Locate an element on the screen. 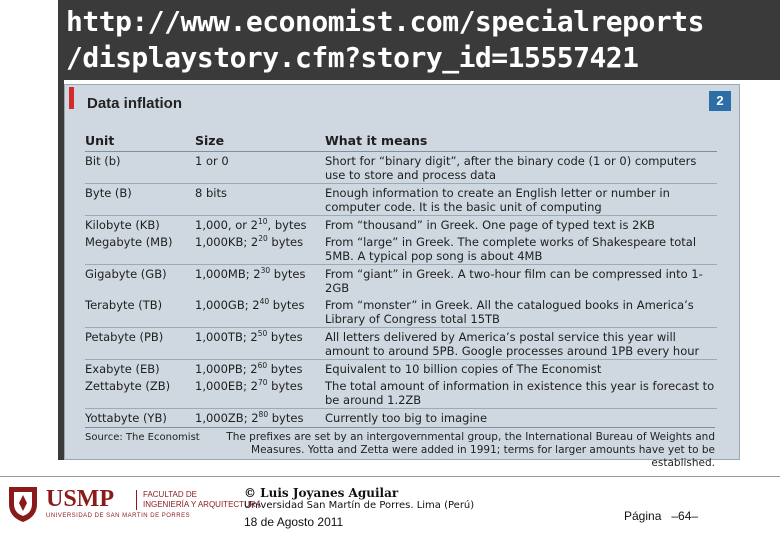 The image size is (780, 540). figure-number-badge: 2 is located at coordinates (720, 101).